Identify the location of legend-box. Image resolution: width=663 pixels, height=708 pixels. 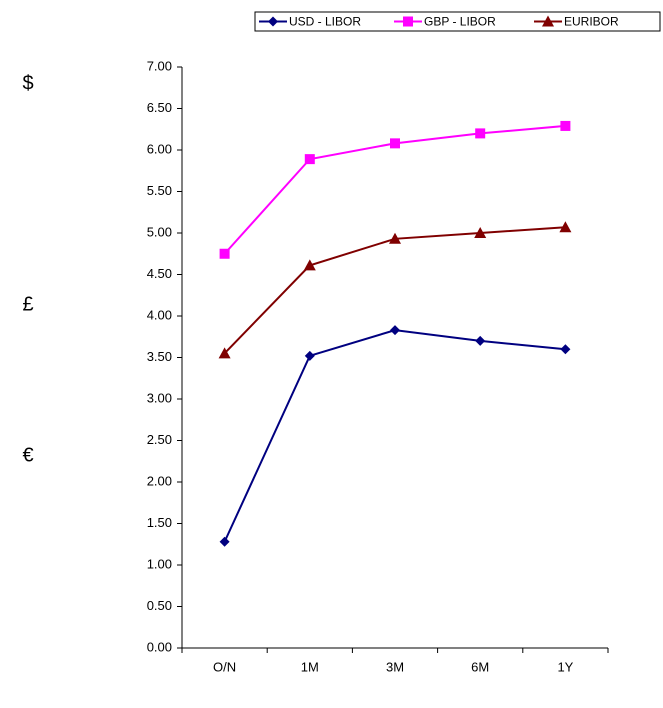
(457, 21).